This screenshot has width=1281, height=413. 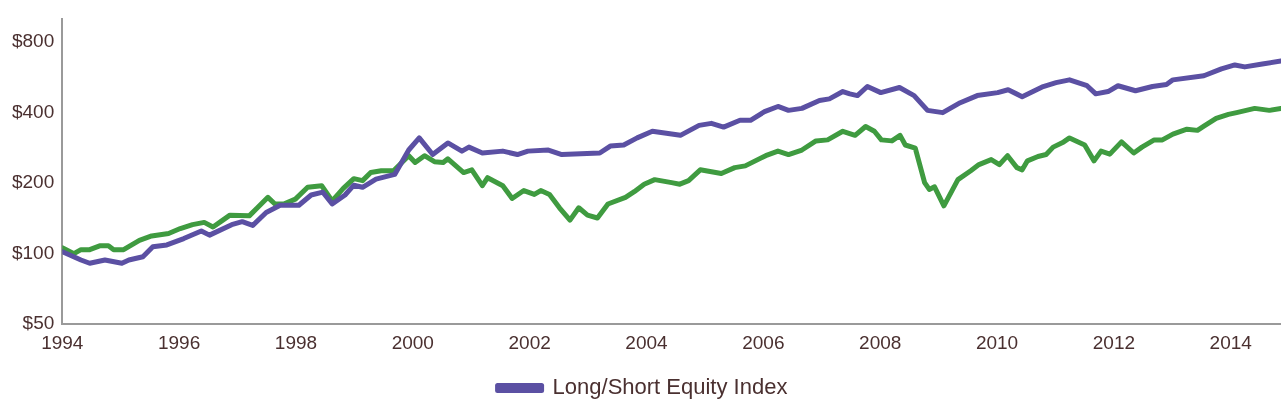 I want to click on y-tick-label: $50, so click(x=38, y=323).